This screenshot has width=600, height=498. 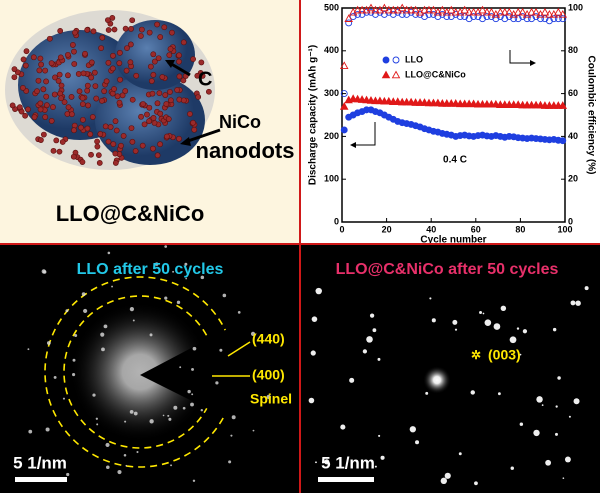 What do you see at coordinates (520, 229) in the screenshot?
I see `x-tick-label: 80` at bounding box center [520, 229].